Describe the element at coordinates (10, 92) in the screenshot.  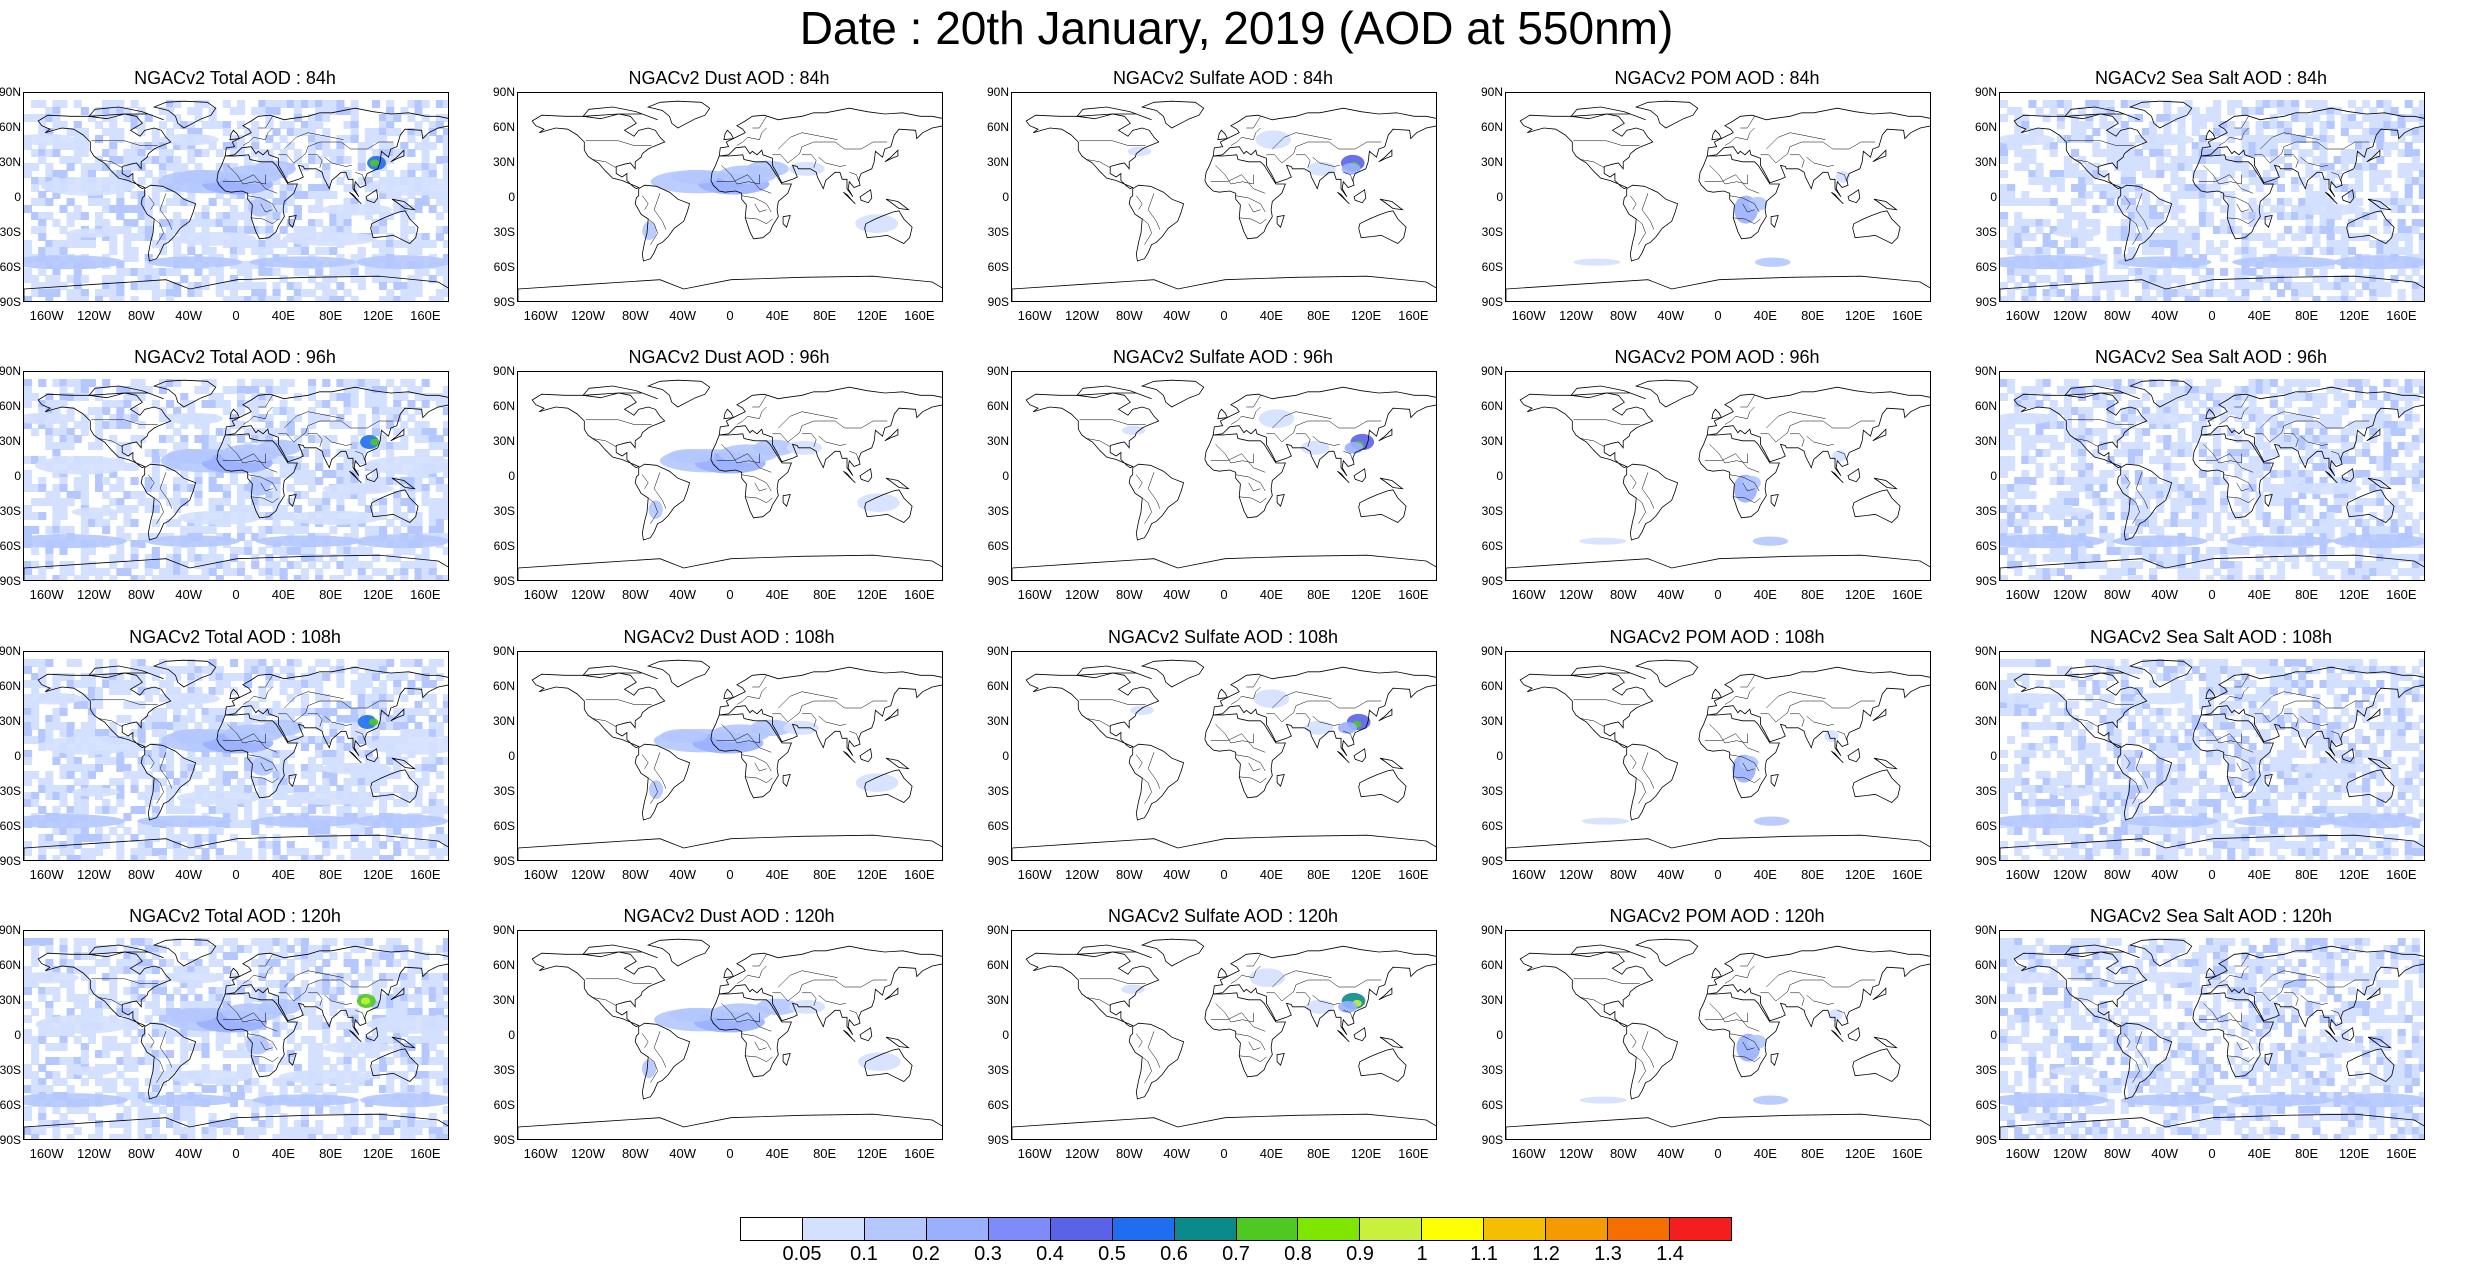
I see `latitude-label: 90N` at that location.